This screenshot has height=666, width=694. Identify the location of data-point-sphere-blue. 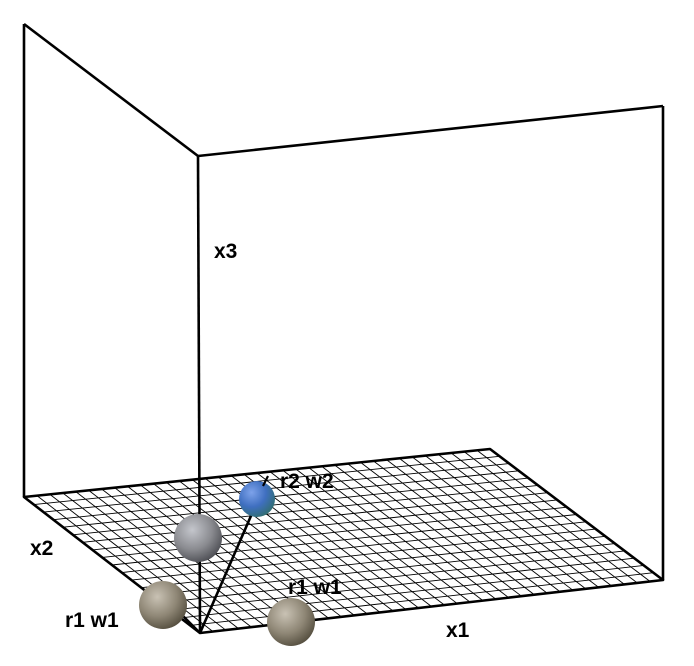
(257, 499).